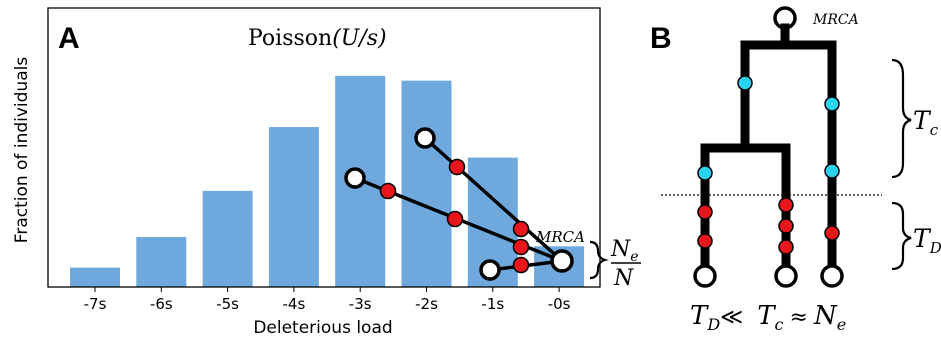  I want to click on time-relation: TD≪ Tc ≈ Ne, so click(768, 317).